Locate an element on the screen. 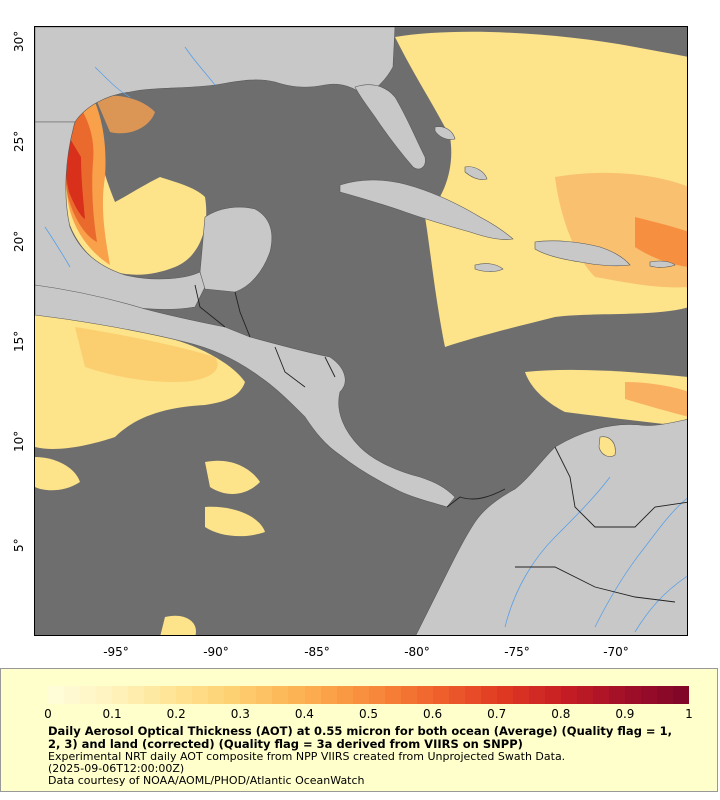 Image resolution: width=720 pixels, height=800 pixels. colorbar-tick-label: 0.1 is located at coordinates (112, 714).